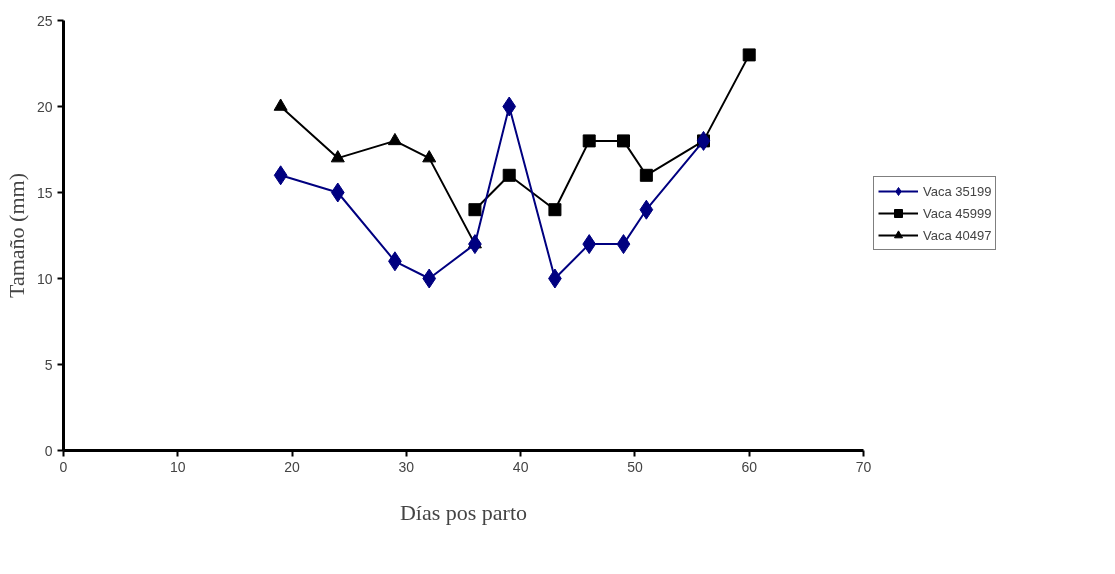 The image size is (1115, 574). Describe the element at coordinates (48, 450) in the screenshot. I see `y-tick-label: 0` at that location.